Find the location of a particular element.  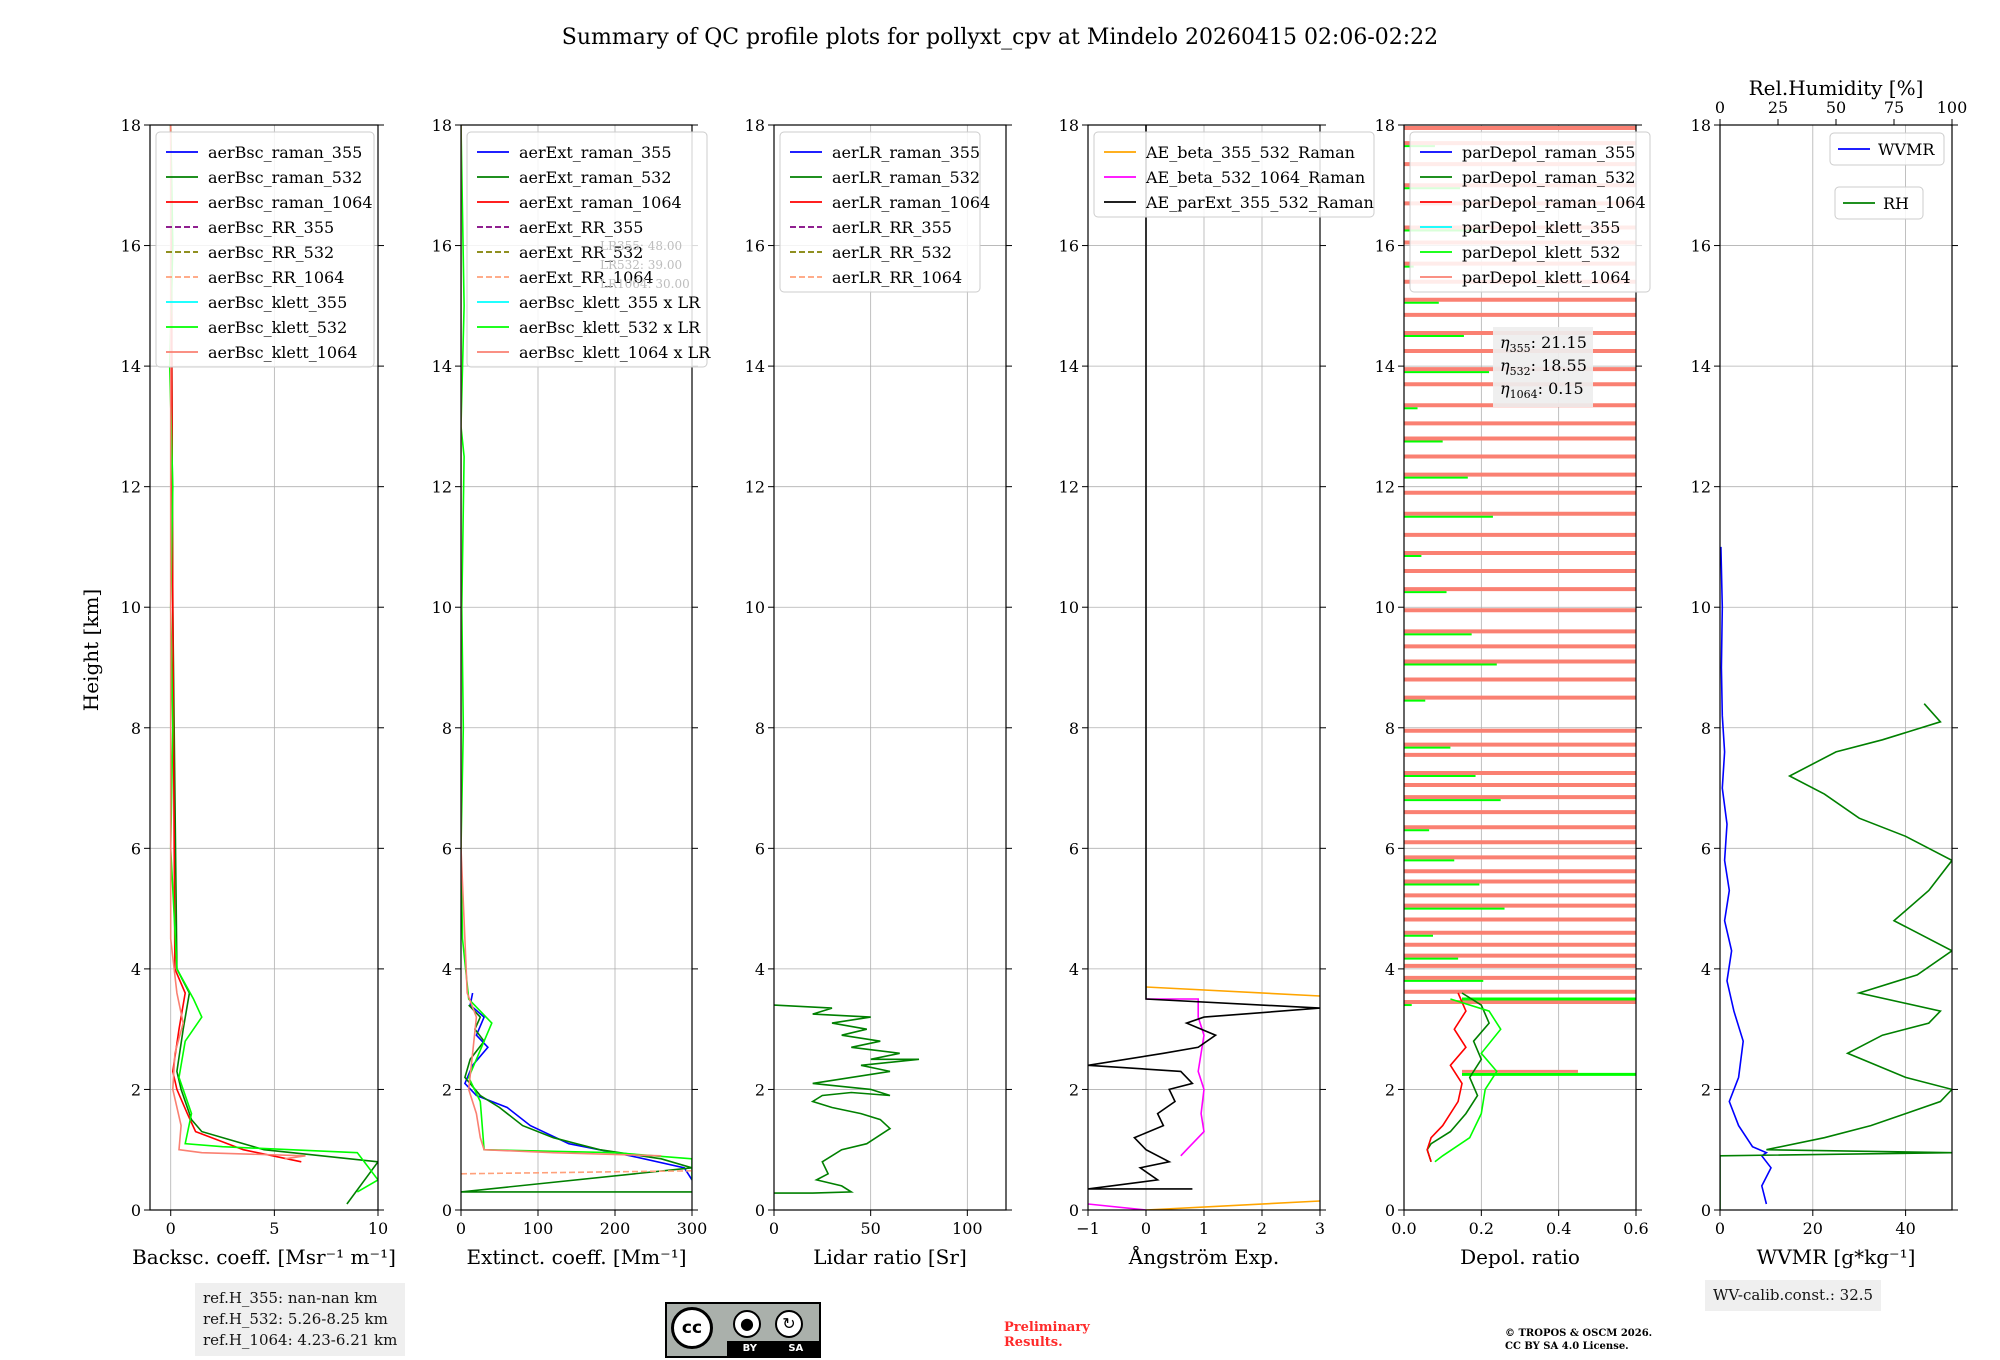

y-tick-label-2: 4 is located at coordinates (1074, 969).